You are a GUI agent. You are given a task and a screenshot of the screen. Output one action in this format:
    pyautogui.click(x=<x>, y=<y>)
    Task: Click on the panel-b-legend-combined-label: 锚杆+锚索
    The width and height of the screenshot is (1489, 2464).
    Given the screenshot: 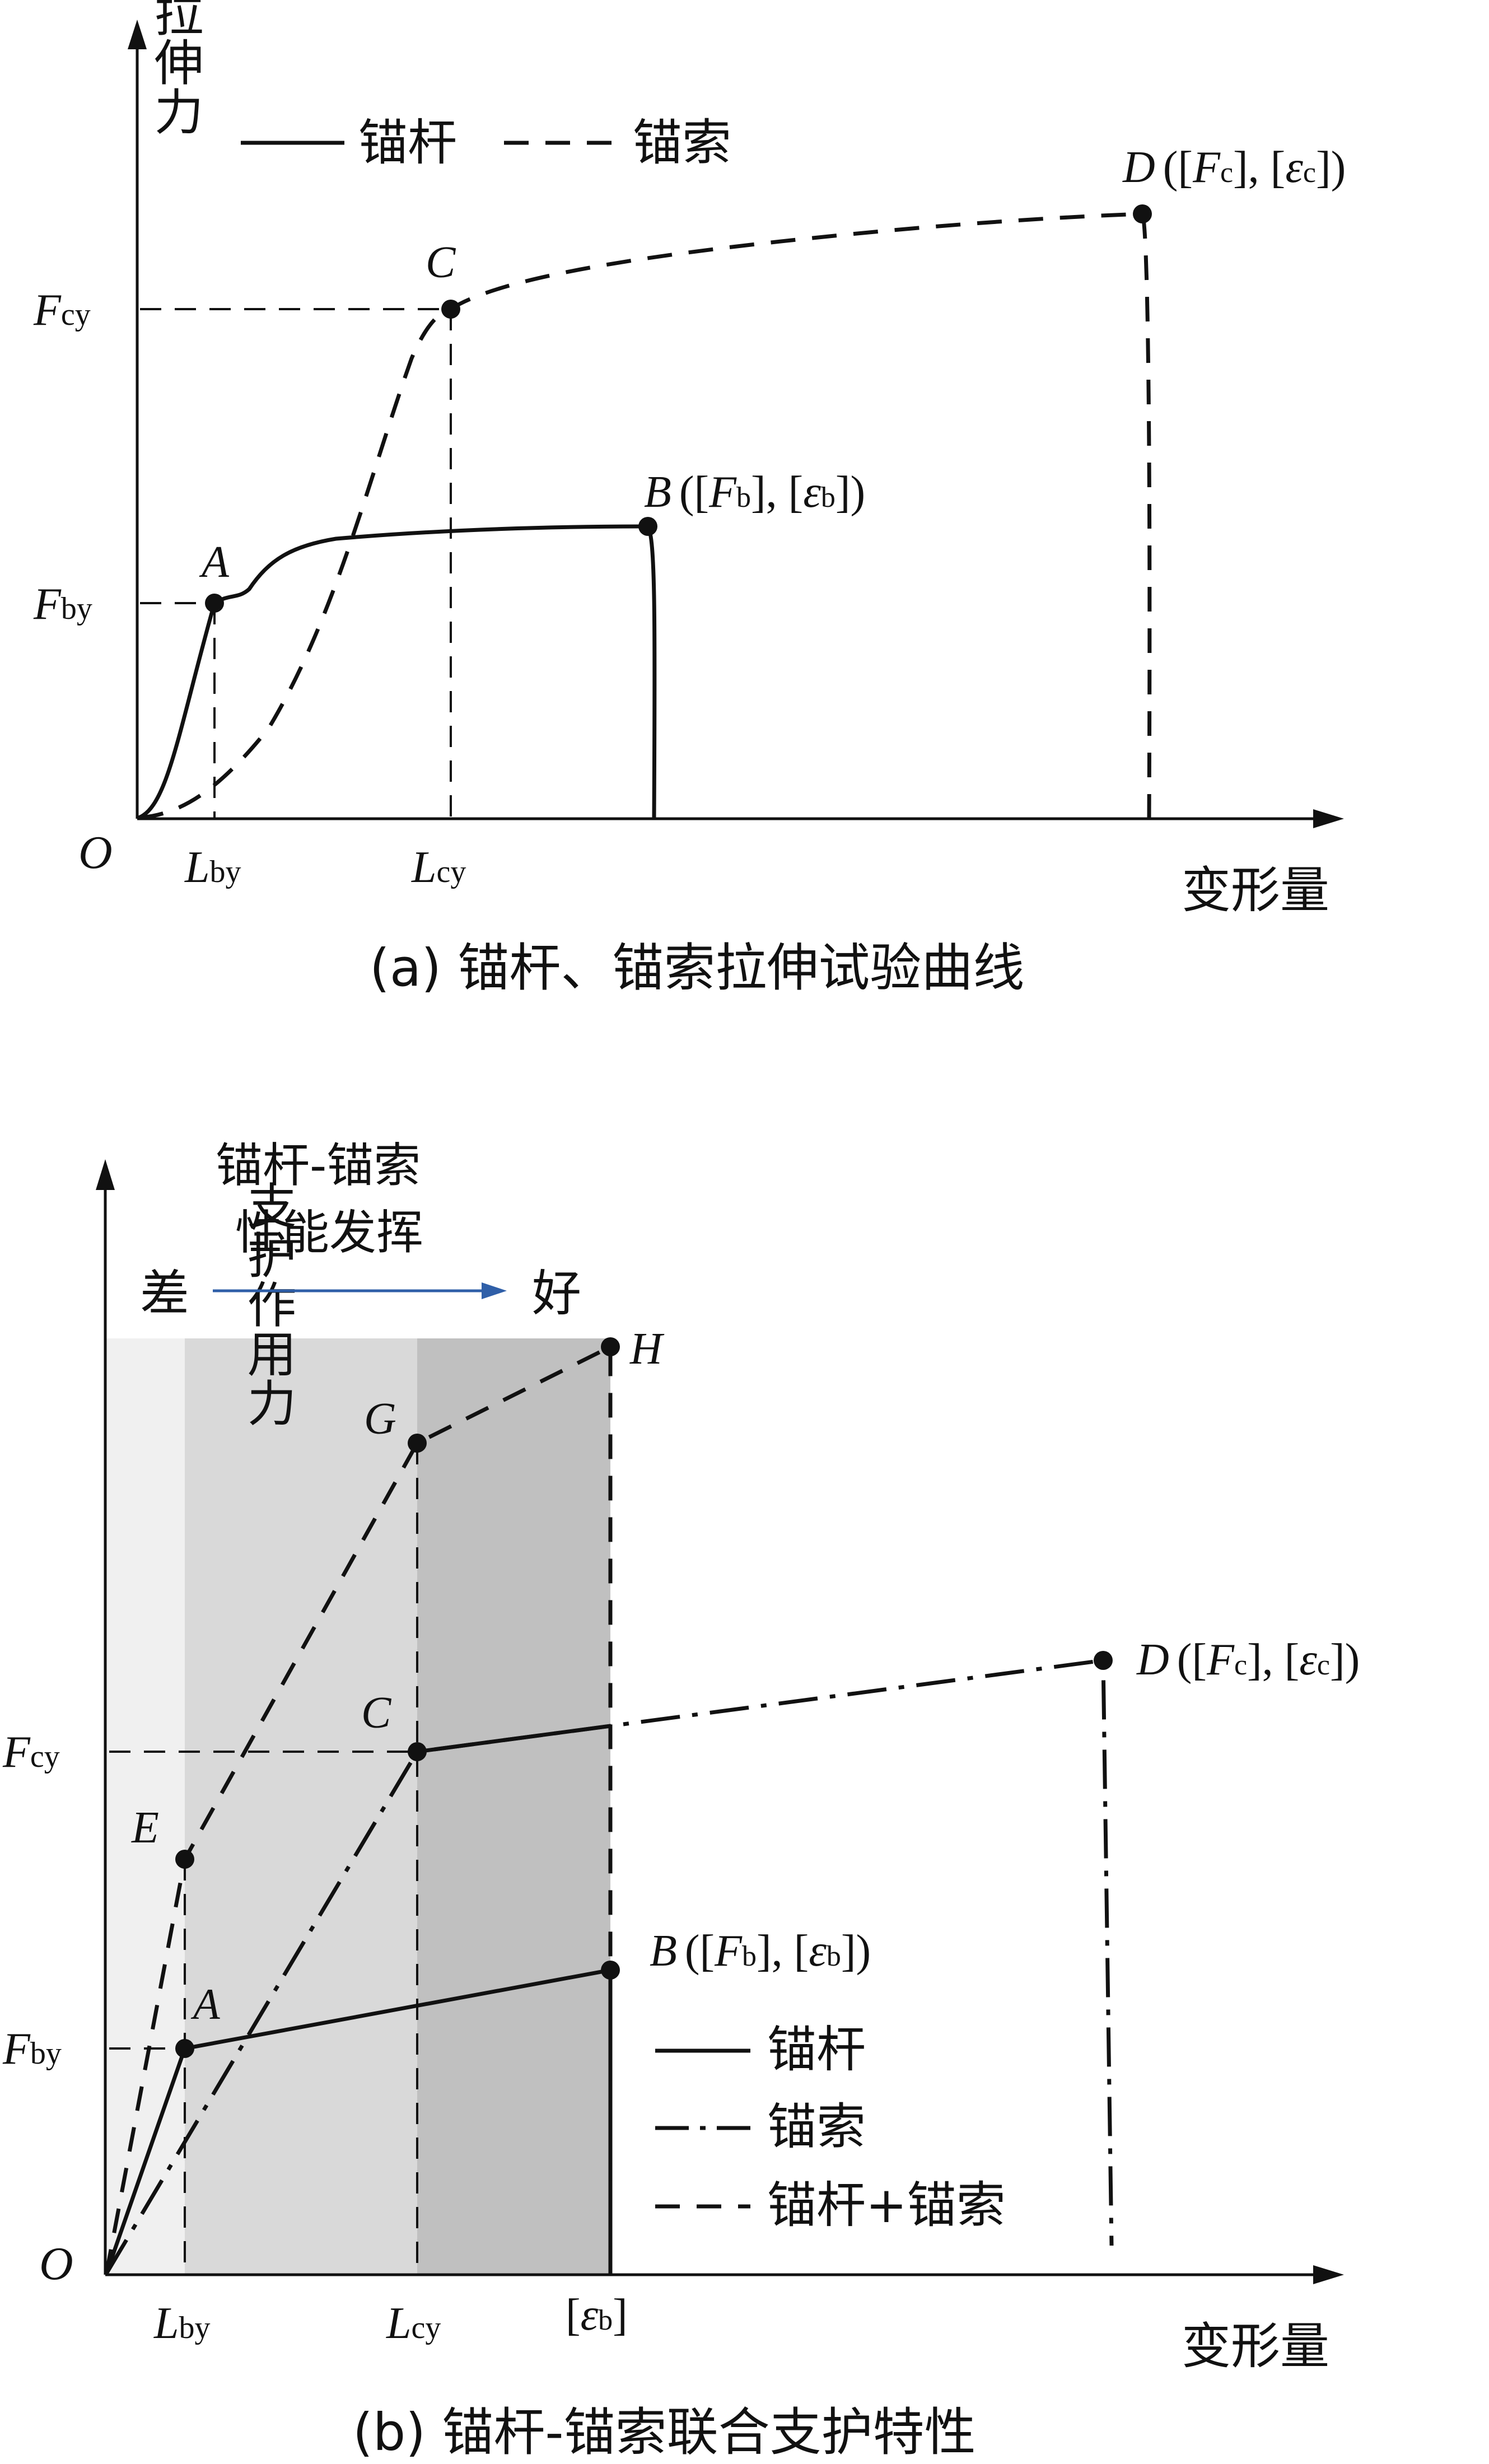 What is the action you would take?
    pyautogui.click(x=887, y=2205)
    